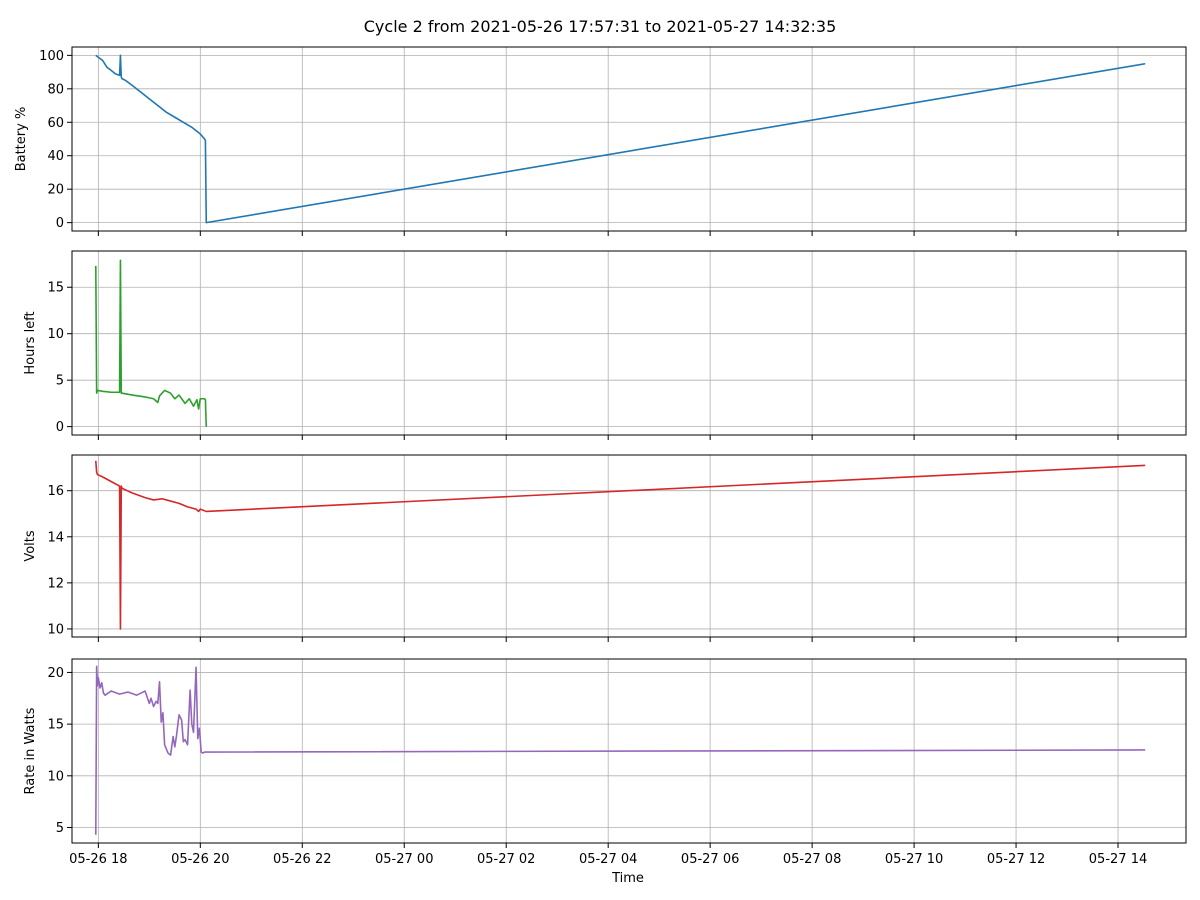 This screenshot has height=900, width=1200. I want to click on x-tick-label: 05-27 04, so click(608, 859).